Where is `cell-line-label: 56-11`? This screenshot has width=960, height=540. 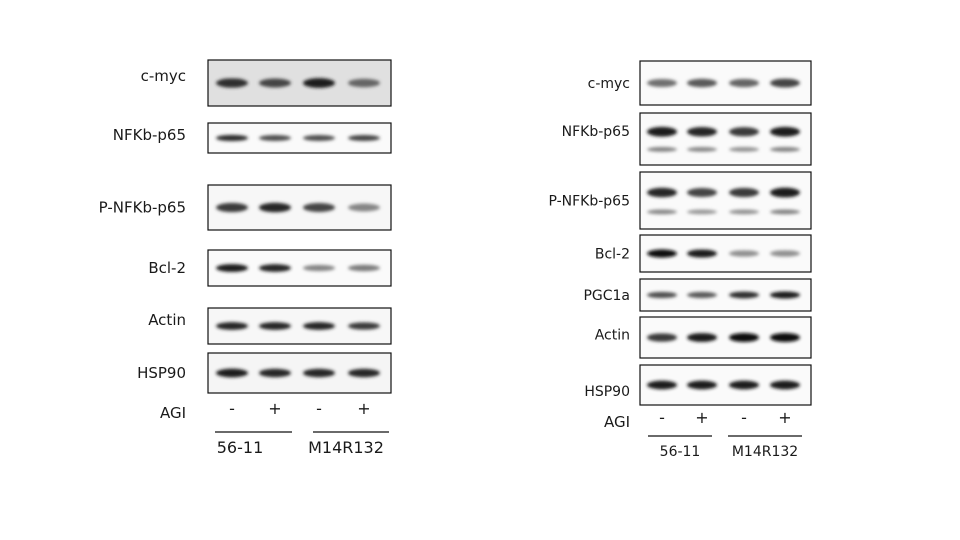
cell-line-label: 56-11 is located at coordinates (680, 452).